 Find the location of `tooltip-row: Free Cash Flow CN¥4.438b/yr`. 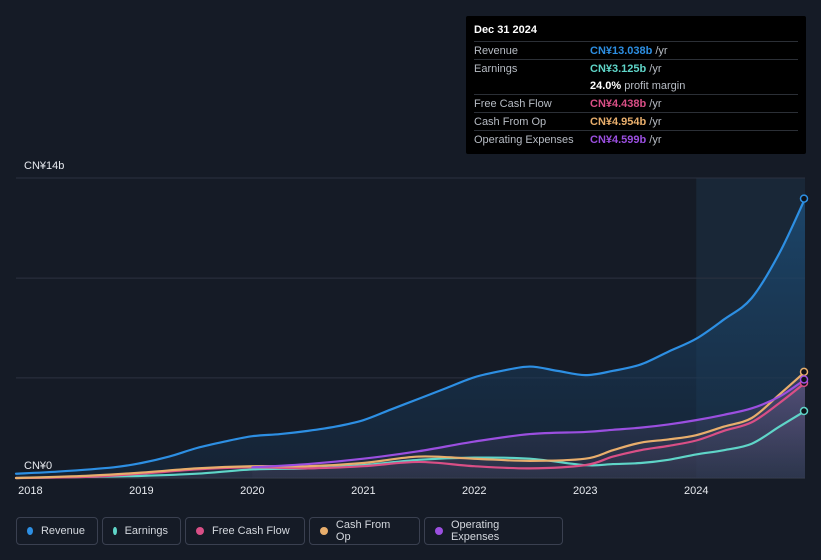

tooltip-row: Free Cash Flow CN¥4.438b/yr is located at coordinates (636, 103).